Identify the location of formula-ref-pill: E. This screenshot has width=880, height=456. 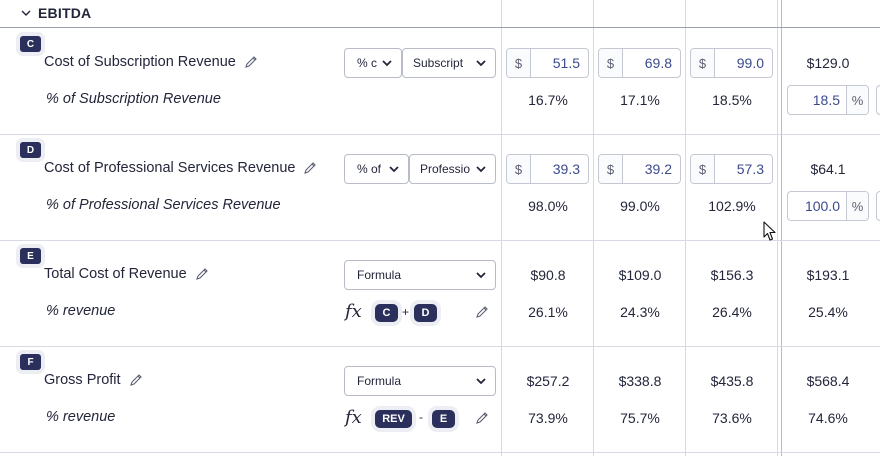
(443, 419).